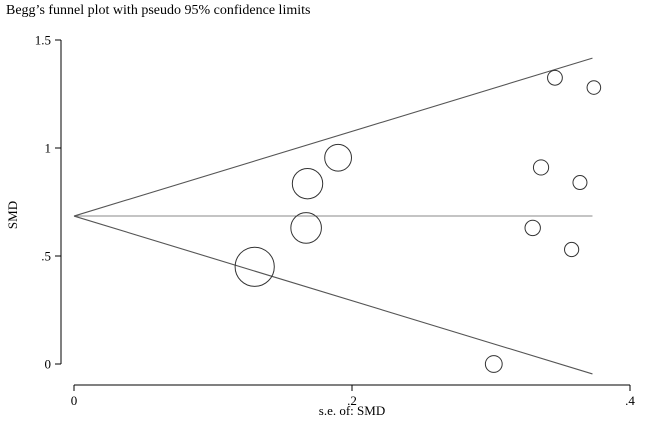  I want to click on x-tick-label: 0, so click(74, 400).